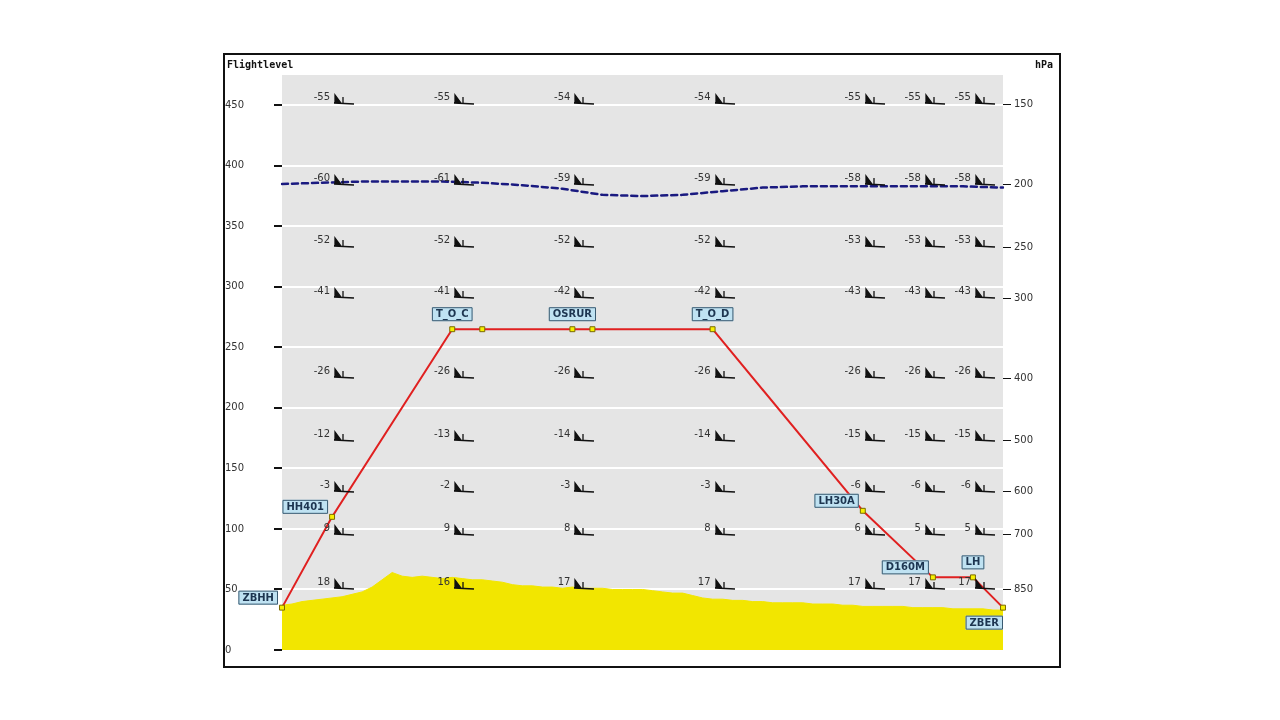 This screenshot has height=720, width=1280. I want to click on y-axis-title: Flightlevel, so click(260, 64).